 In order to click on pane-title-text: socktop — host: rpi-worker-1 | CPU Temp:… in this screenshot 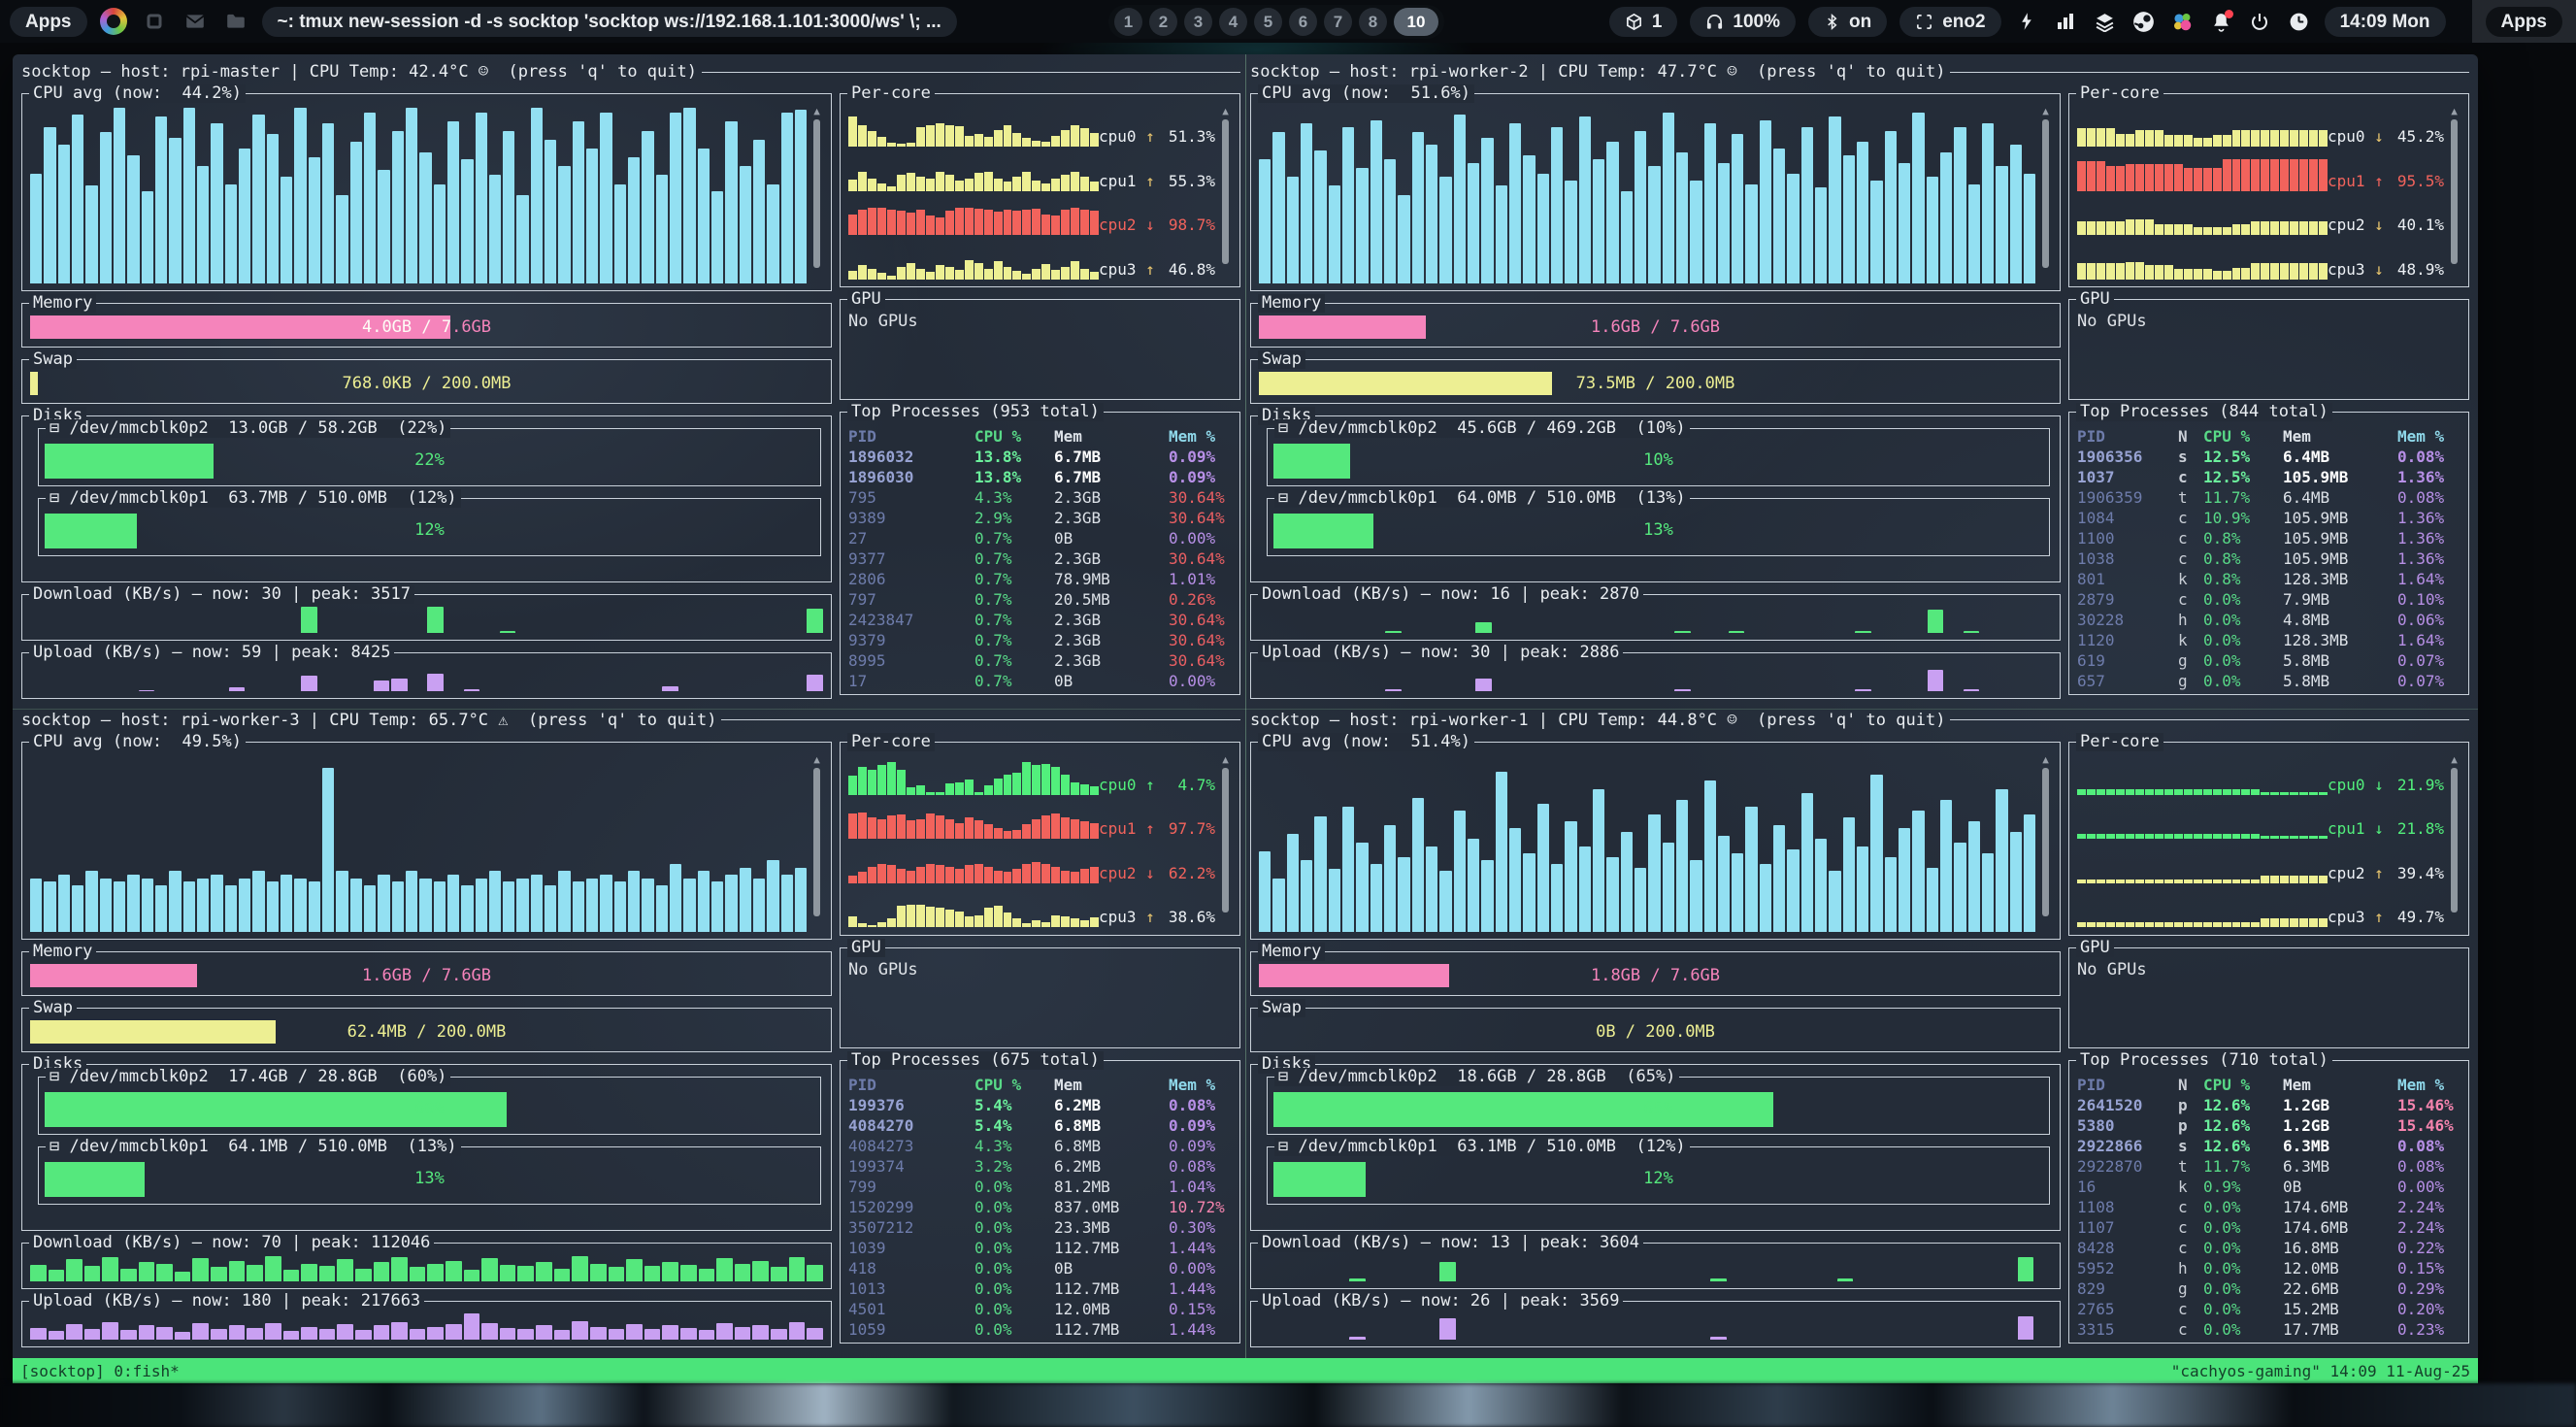, I will do `click(1598, 720)`.